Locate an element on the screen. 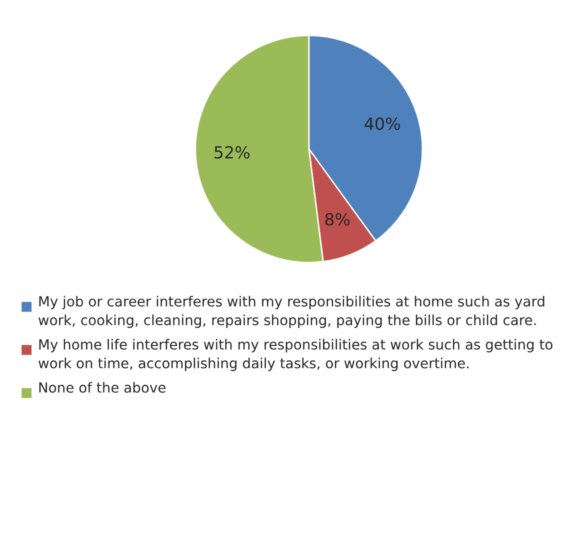  legend-label: None of the above is located at coordinates (102, 387).